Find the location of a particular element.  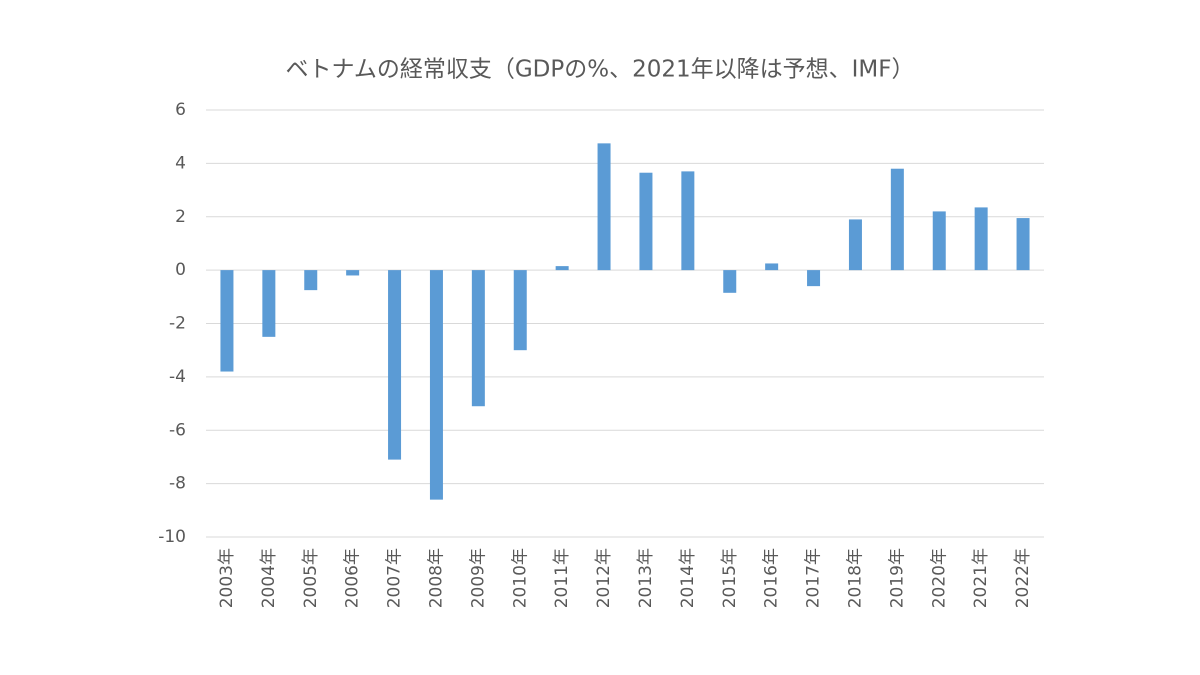

x-tick-label: 2003年 is located at coordinates (227, 578).